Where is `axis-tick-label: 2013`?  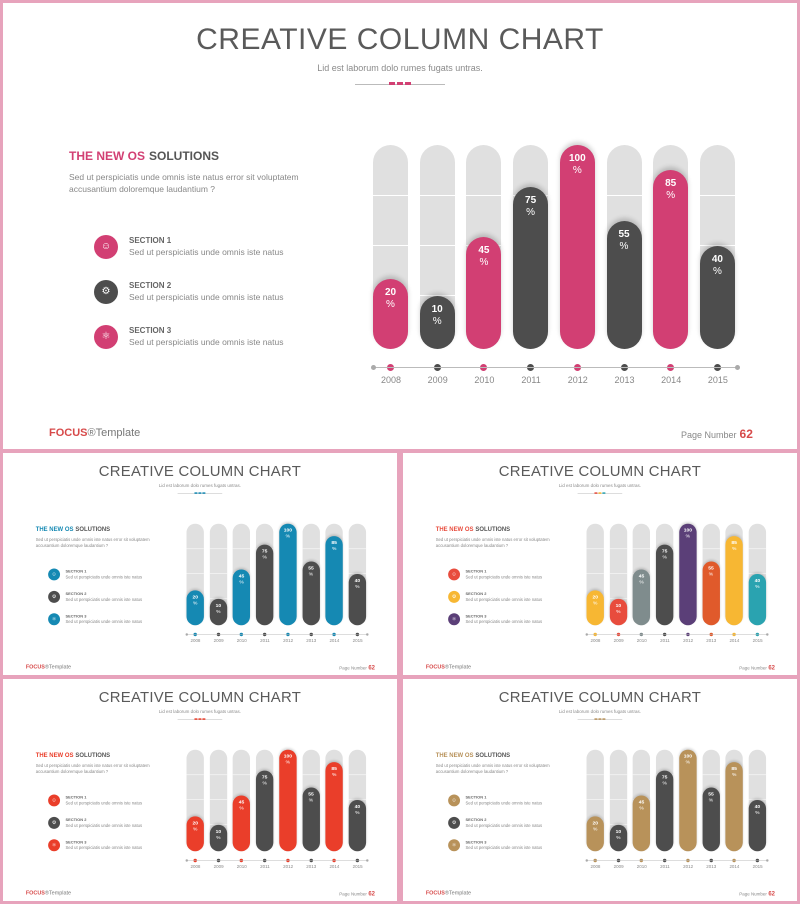
axis-tick-label: 2013 is located at coordinates (311, 867).